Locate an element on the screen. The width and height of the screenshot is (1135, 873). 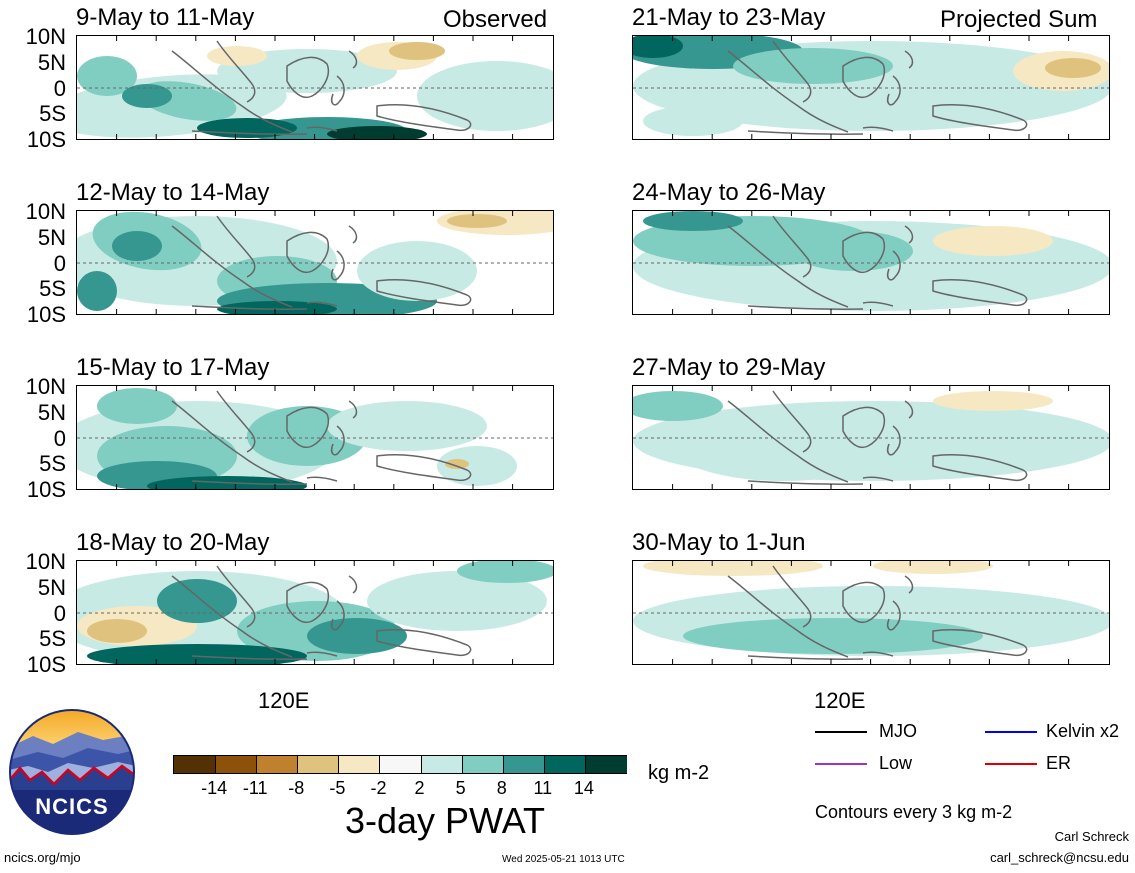
colorbar-tick-label: -14 is located at coordinates (214, 788).